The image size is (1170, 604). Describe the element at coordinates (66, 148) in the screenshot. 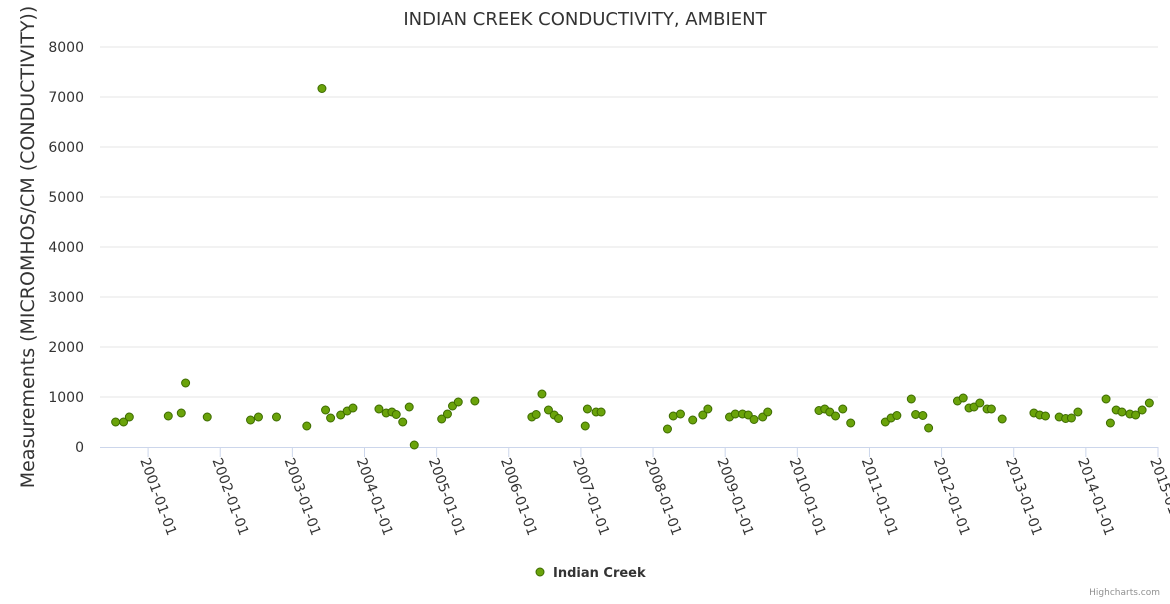

I see `y-tick-label: 6000` at that location.